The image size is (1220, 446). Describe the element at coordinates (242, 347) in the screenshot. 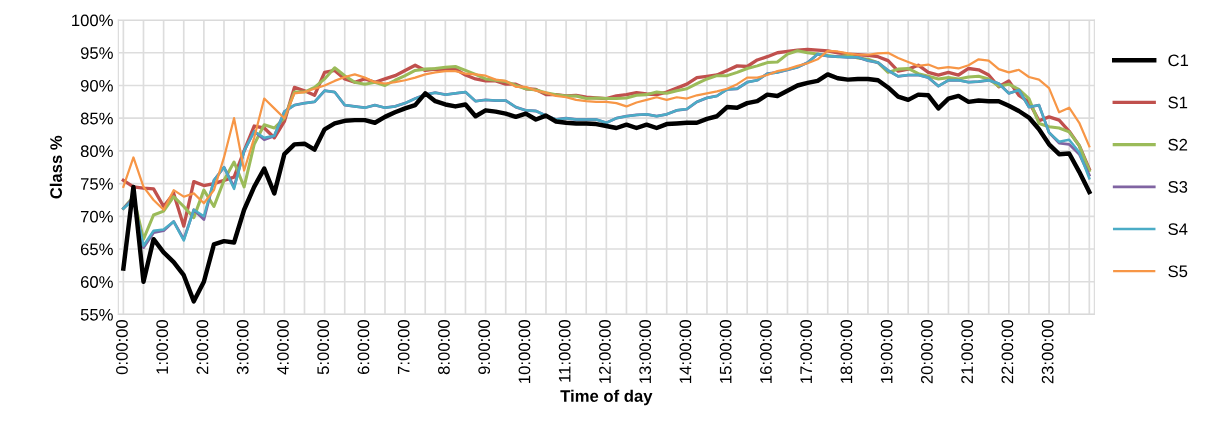

I see `x-tick-label: 3:00:00` at that location.